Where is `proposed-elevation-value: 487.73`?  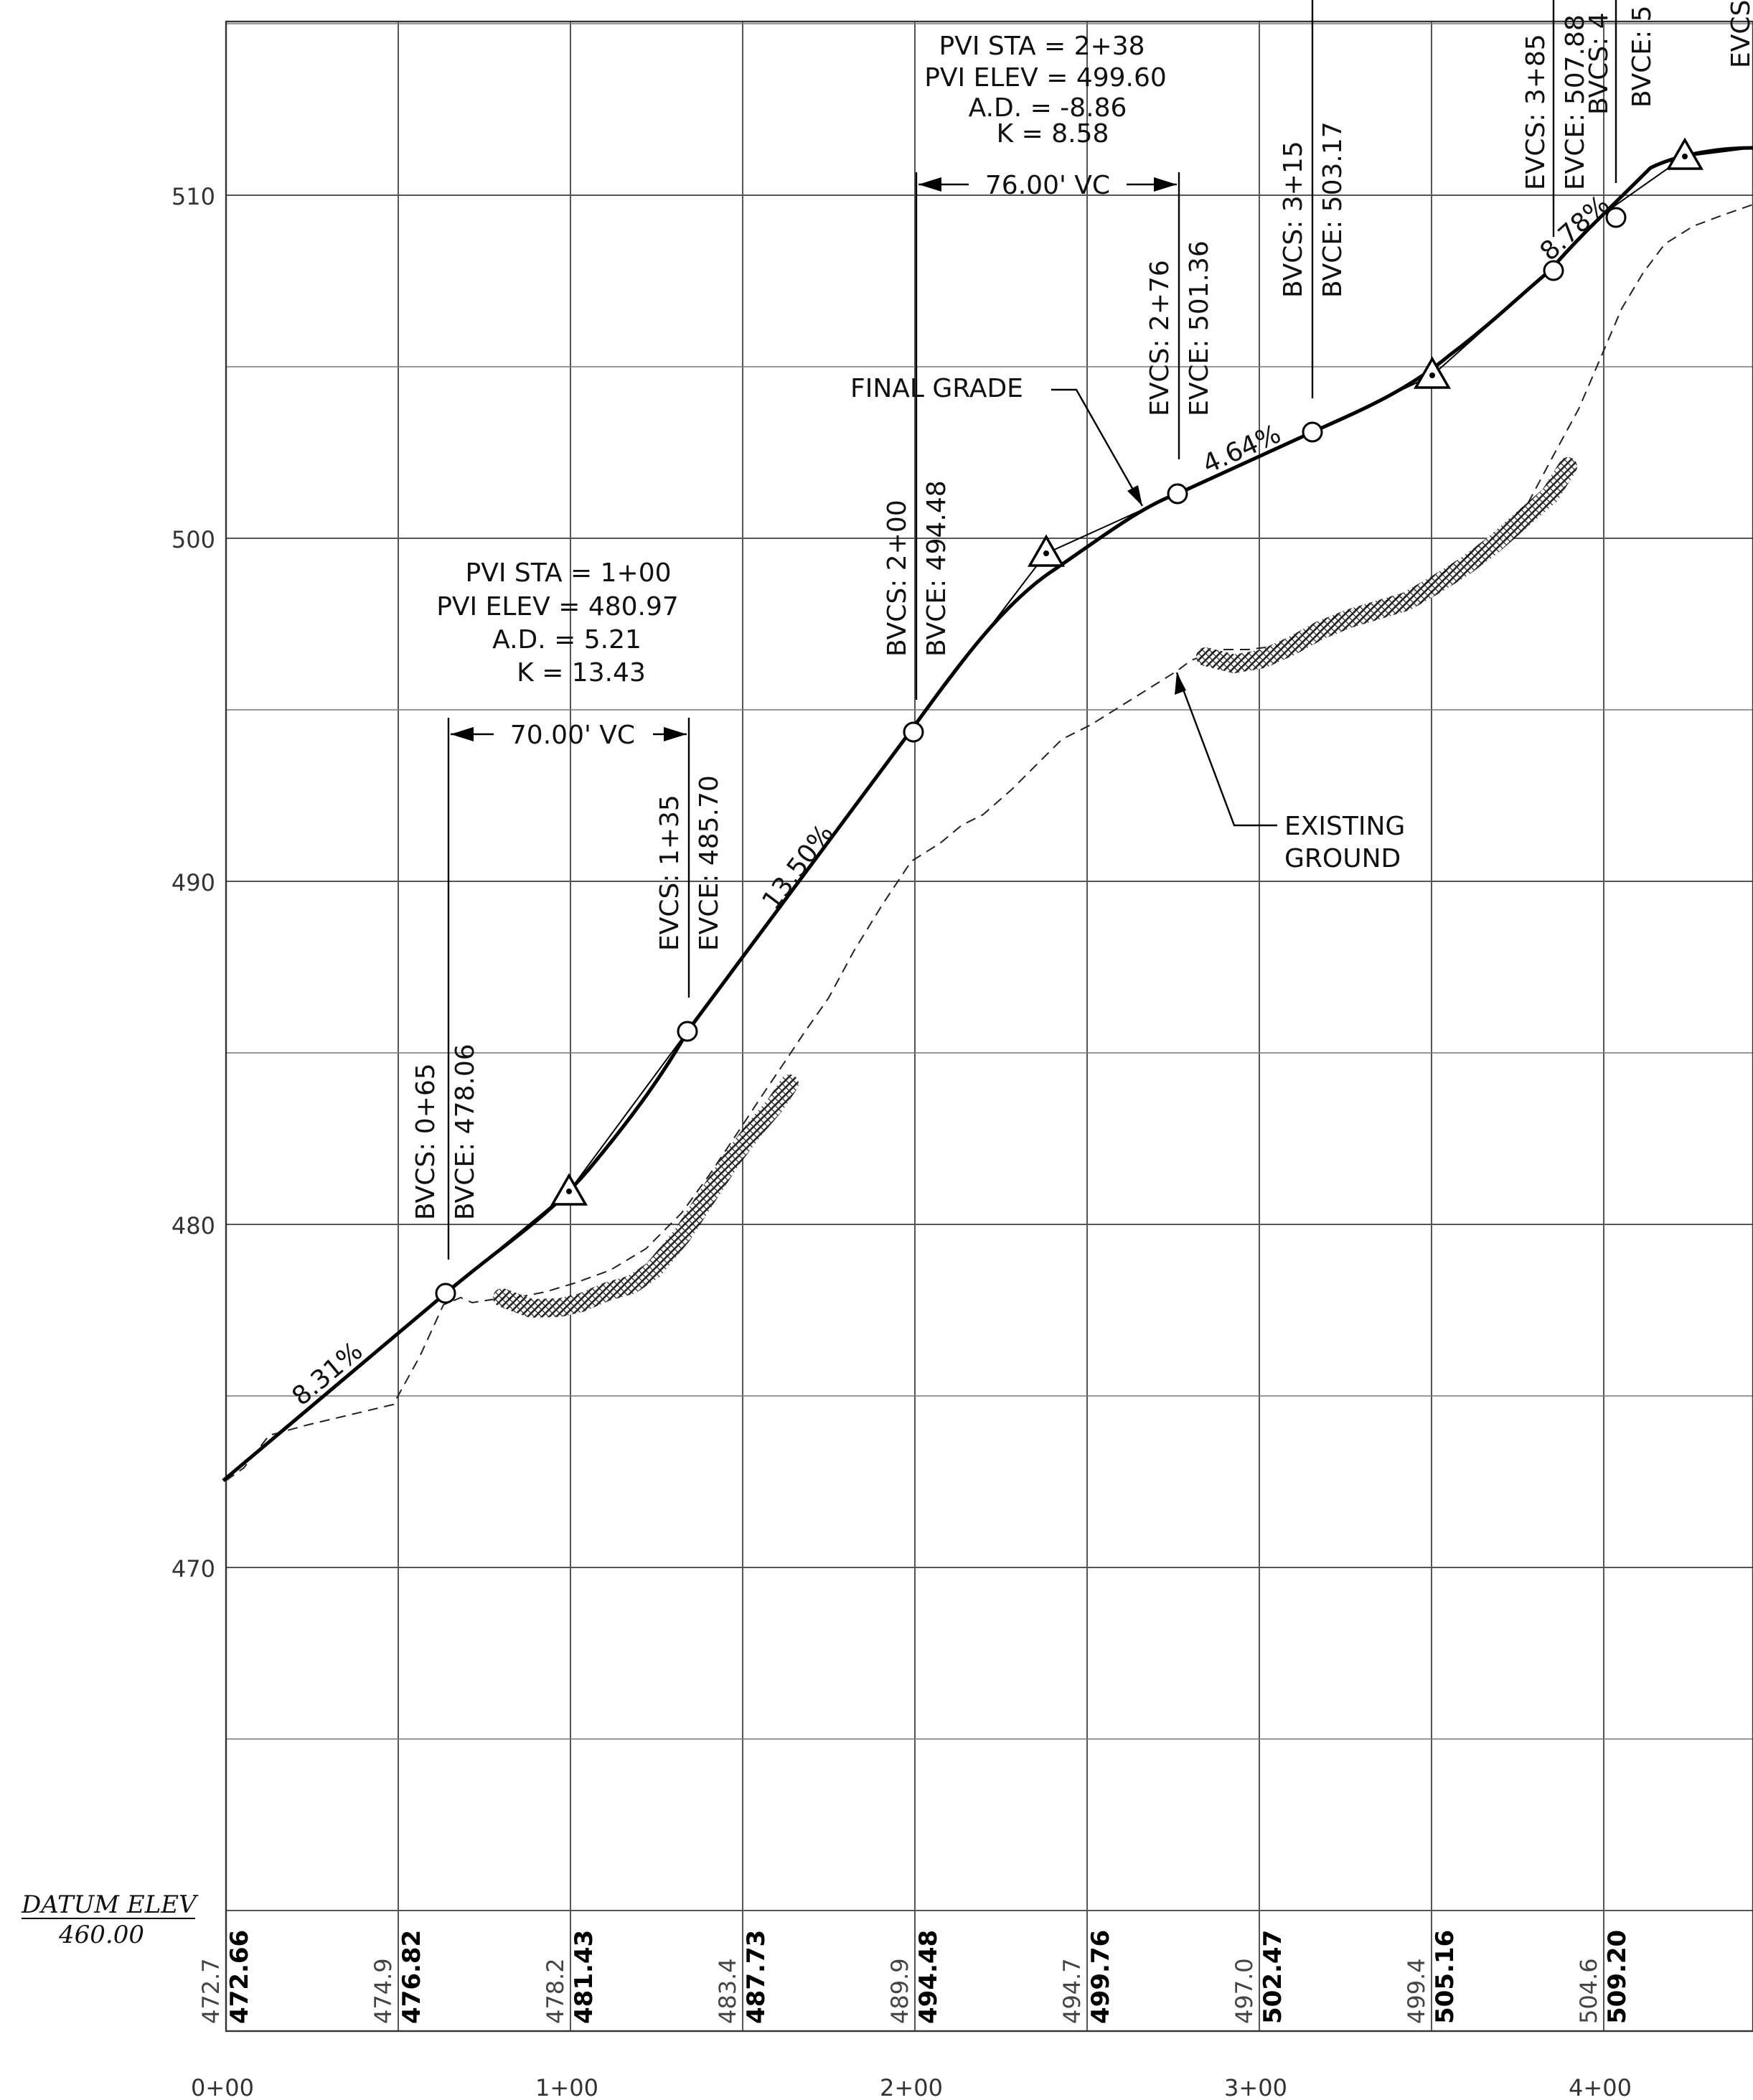
proposed-elevation-value: 487.73 is located at coordinates (756, 1977).